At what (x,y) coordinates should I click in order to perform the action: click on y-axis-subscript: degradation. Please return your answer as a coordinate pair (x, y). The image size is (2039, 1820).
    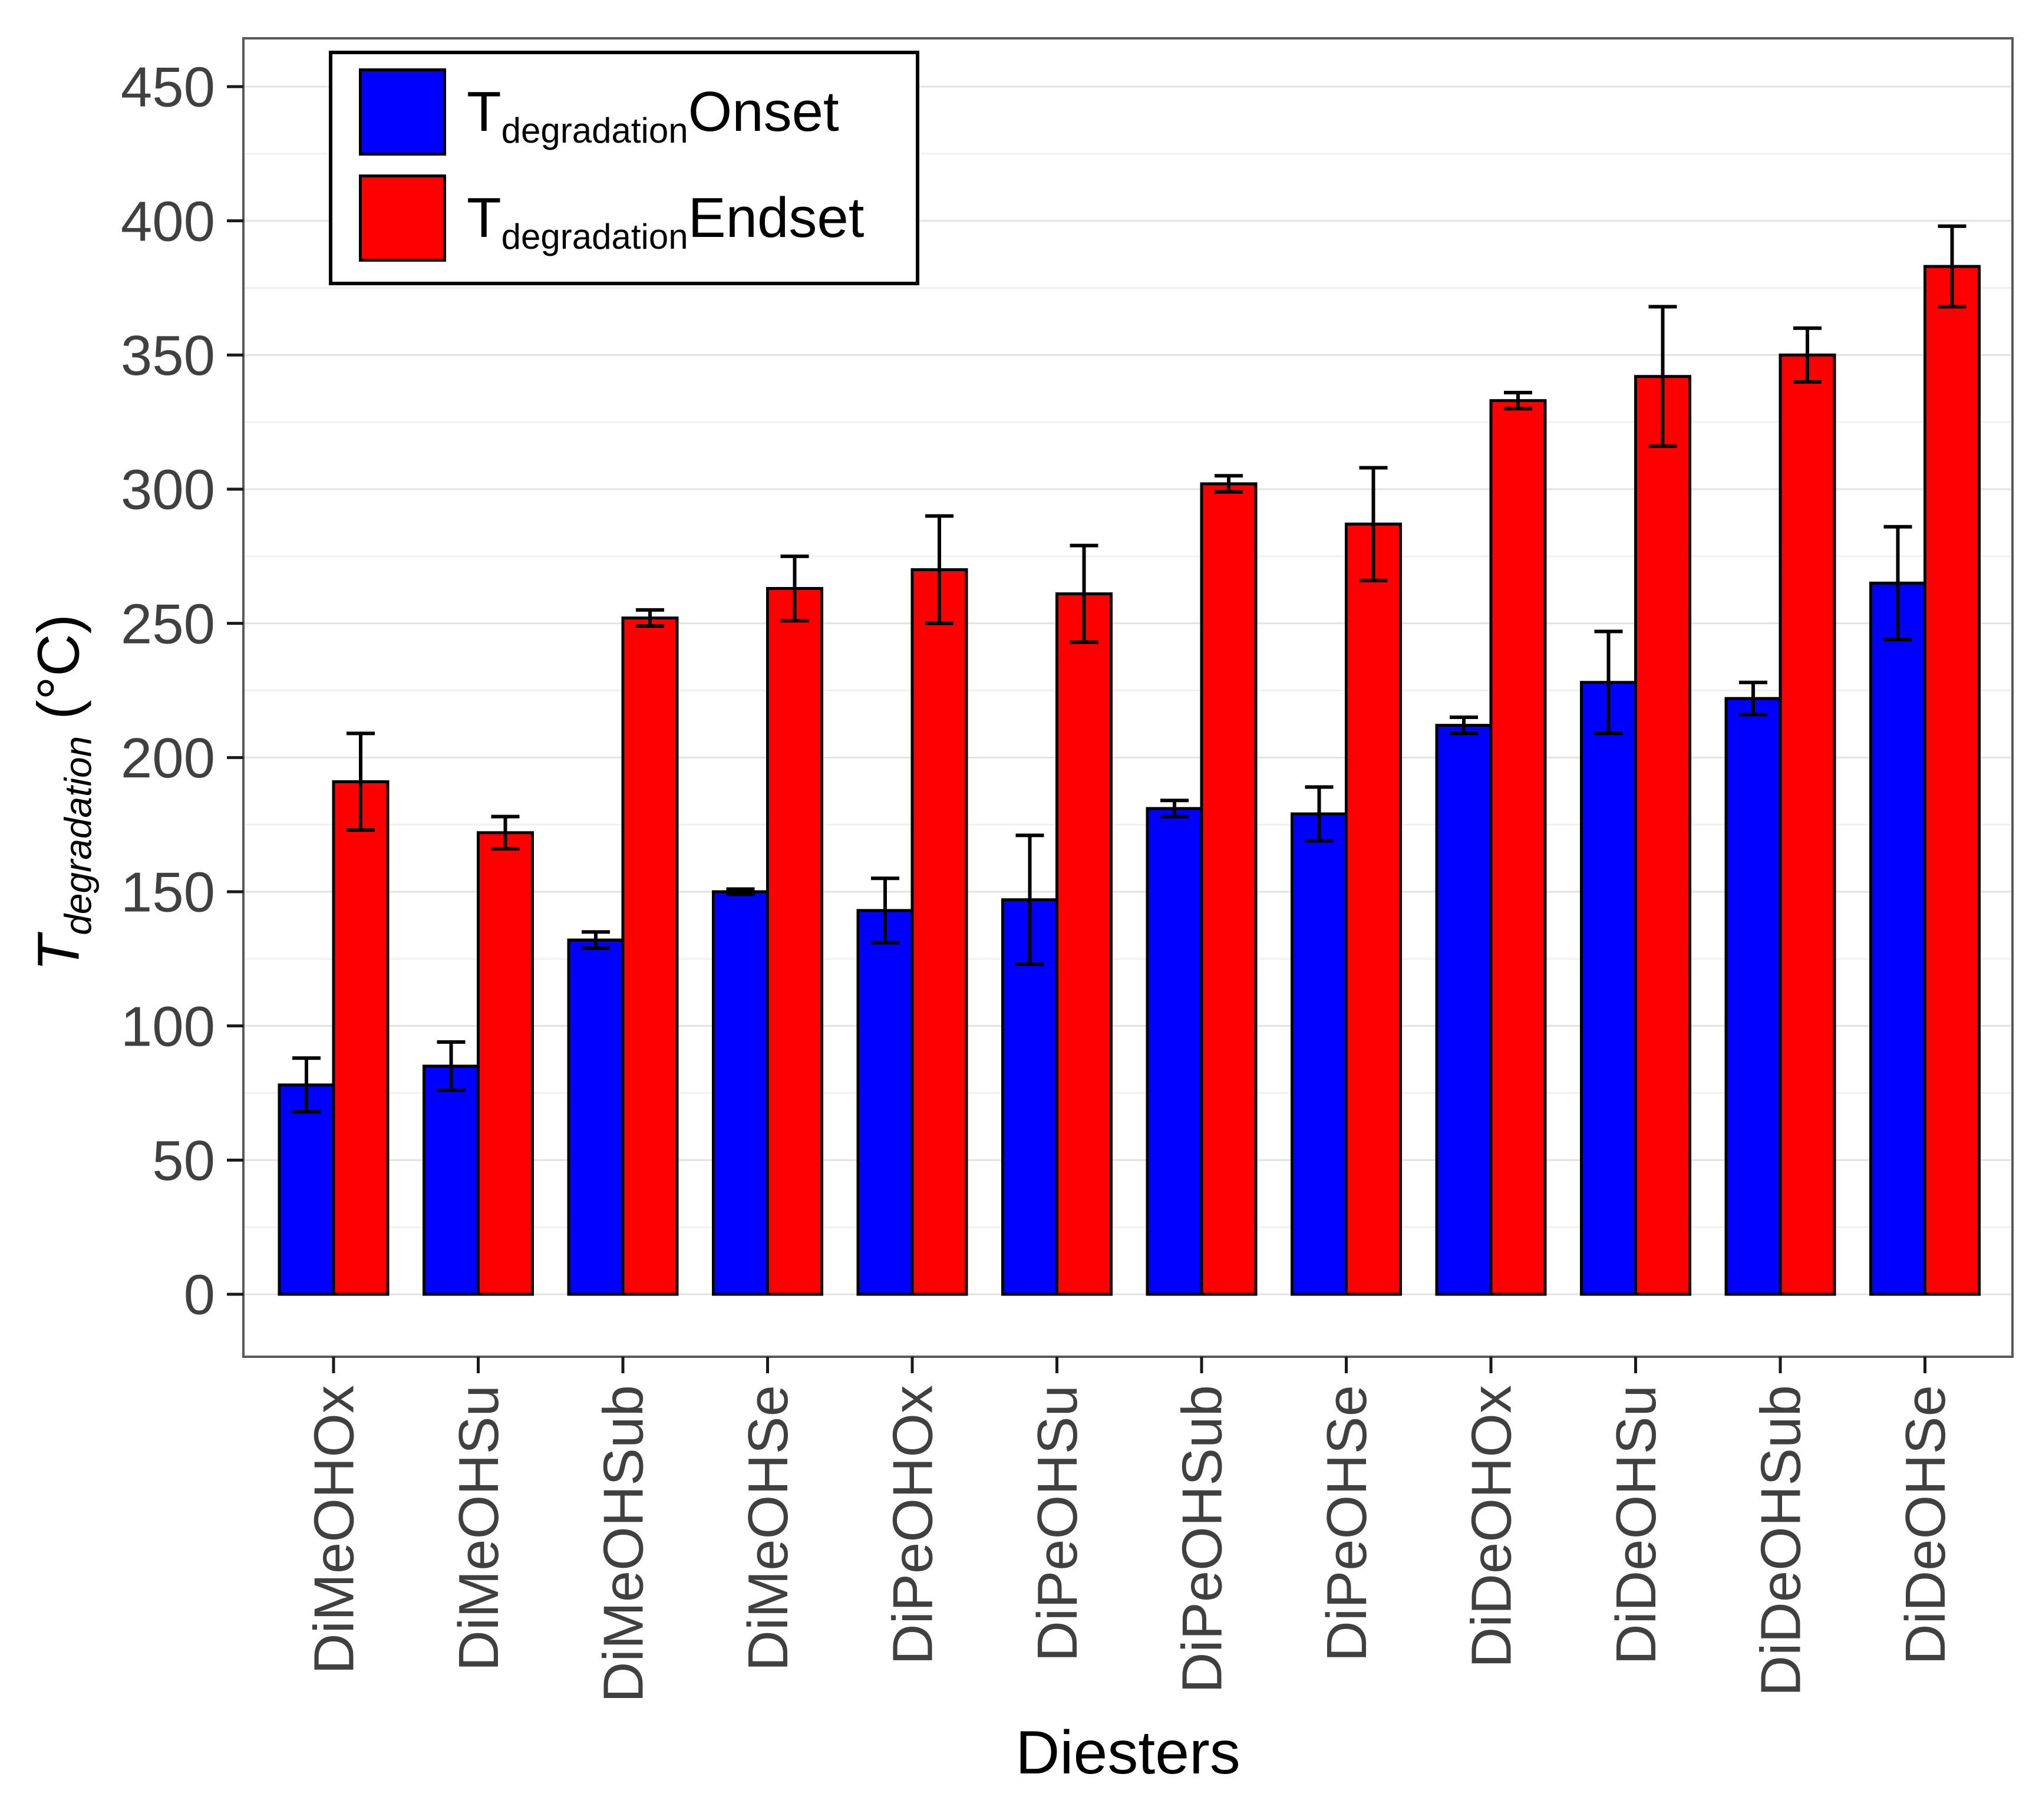
    Looking at the image, I should click on (78, 835).